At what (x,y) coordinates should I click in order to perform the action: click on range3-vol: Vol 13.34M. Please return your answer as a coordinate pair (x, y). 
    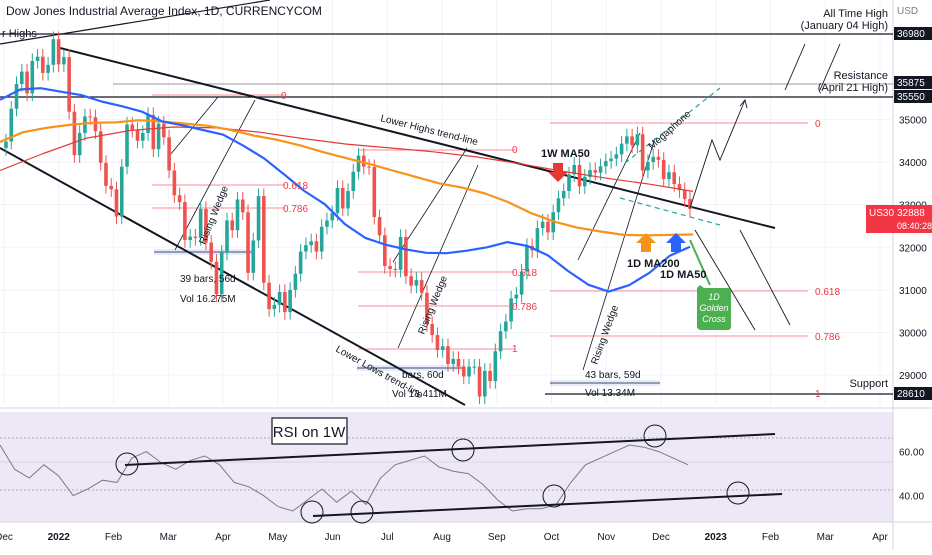
    Looking at the image, I should click on (610, 393).